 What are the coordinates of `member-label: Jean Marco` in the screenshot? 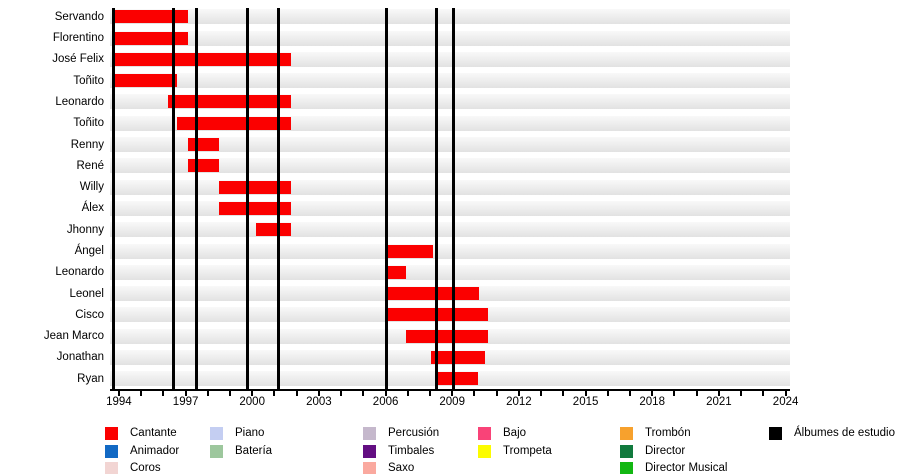 It's located at (73, 336).